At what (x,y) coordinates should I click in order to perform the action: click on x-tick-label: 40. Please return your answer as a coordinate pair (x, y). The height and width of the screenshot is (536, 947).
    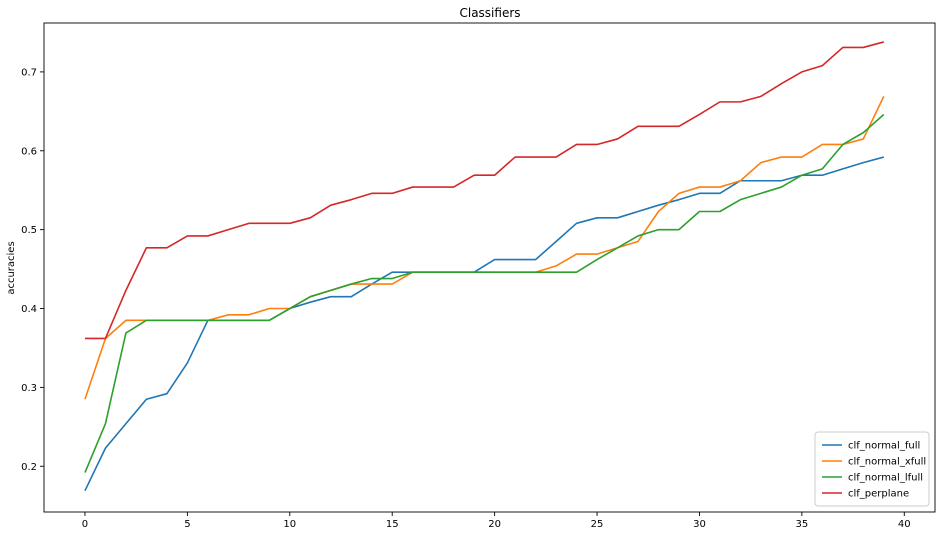
    Looking at the image, I should click on (904, 524).